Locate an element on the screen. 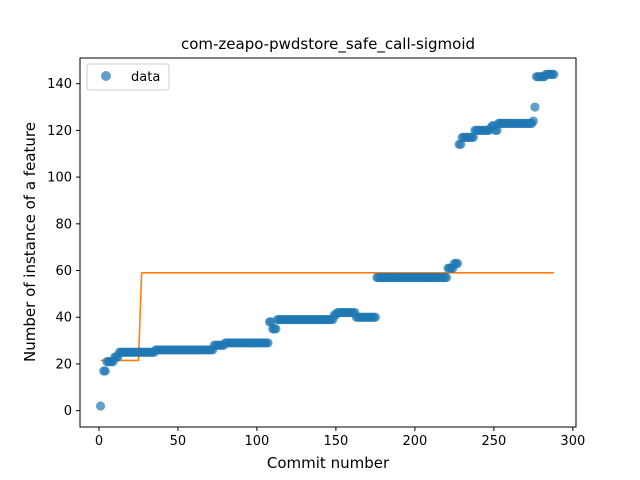 The width and height of the screenshot is (640, 480). y-tick-label: 40 is located at coordinates (63, 318).